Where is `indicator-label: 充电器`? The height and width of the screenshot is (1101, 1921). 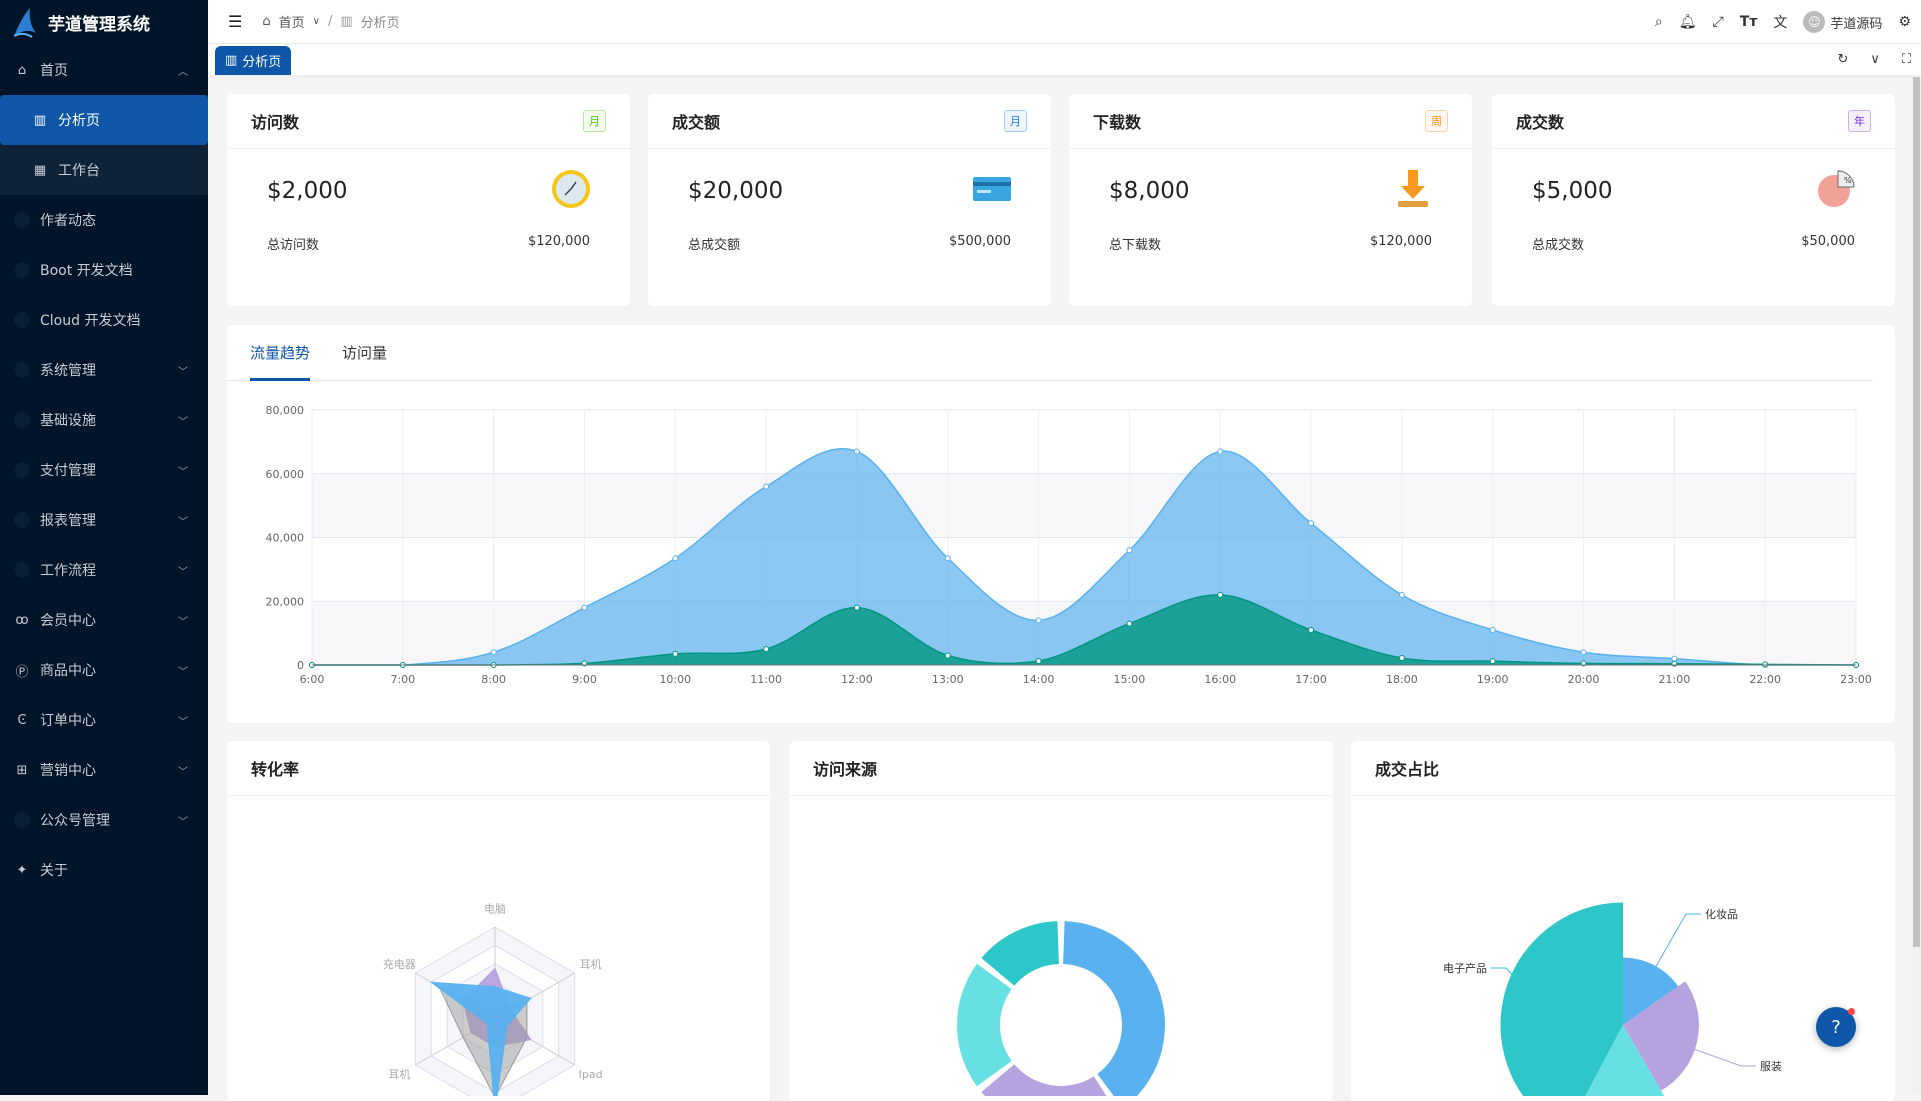 indicator-label: 充电器 is located at coordinates (399, 964).